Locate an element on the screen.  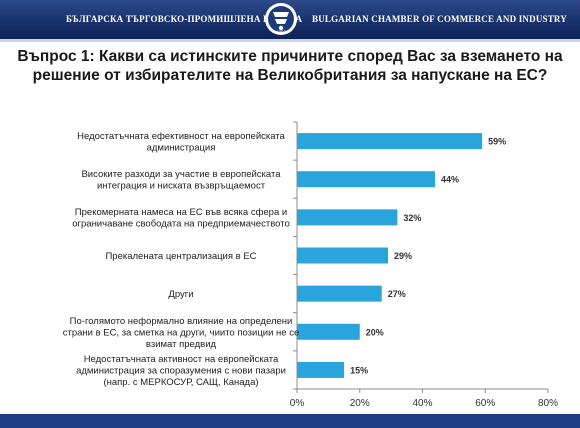
logo-year: 1895 is located at coordinates (281, 33).